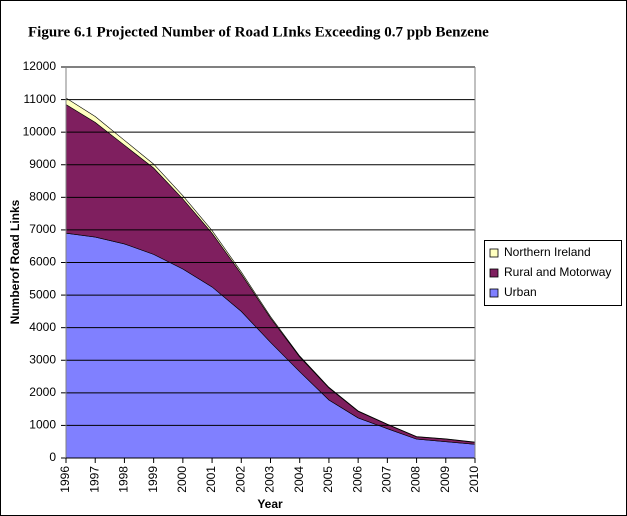 The image size is (627, 516). What do you see at coordinates (474, 479) in the screenshot?
I see `x-tick-label: 2010` at bounding box center [474, 479].